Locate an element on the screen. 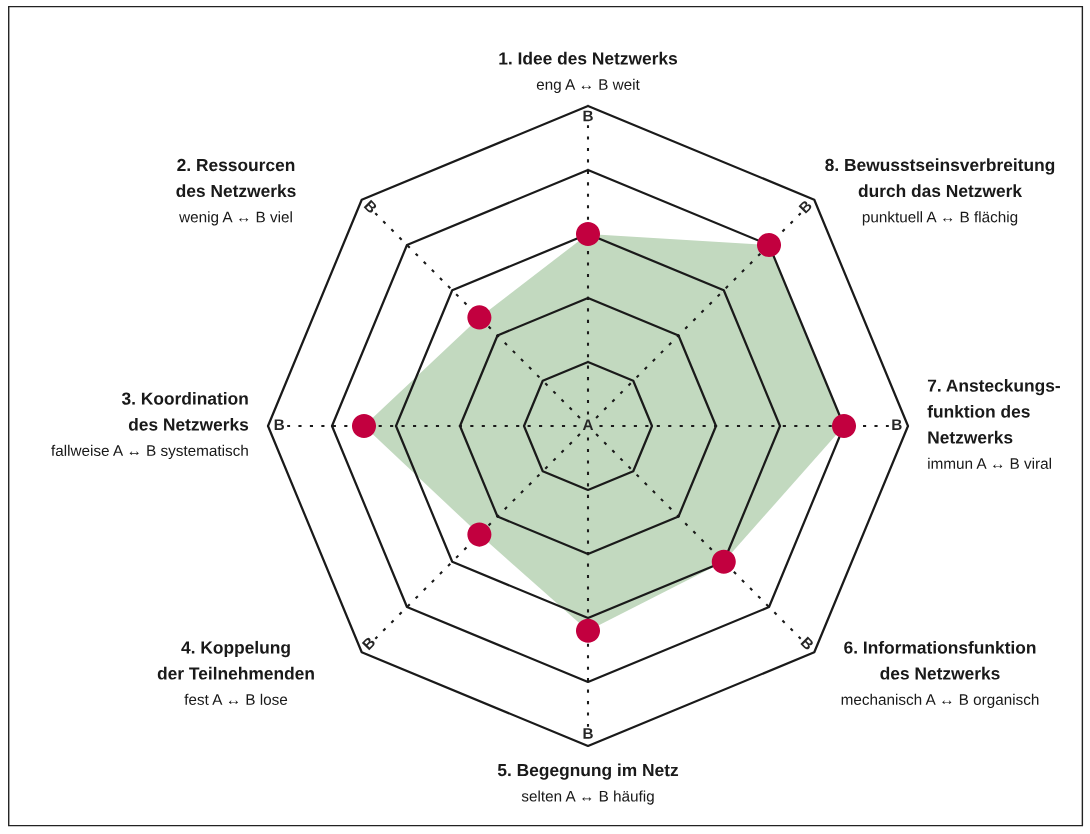  spoke-label: 4. Koppelung der Teilnehmenden fest A ↔ B lose is located at coordinates (235, 672).